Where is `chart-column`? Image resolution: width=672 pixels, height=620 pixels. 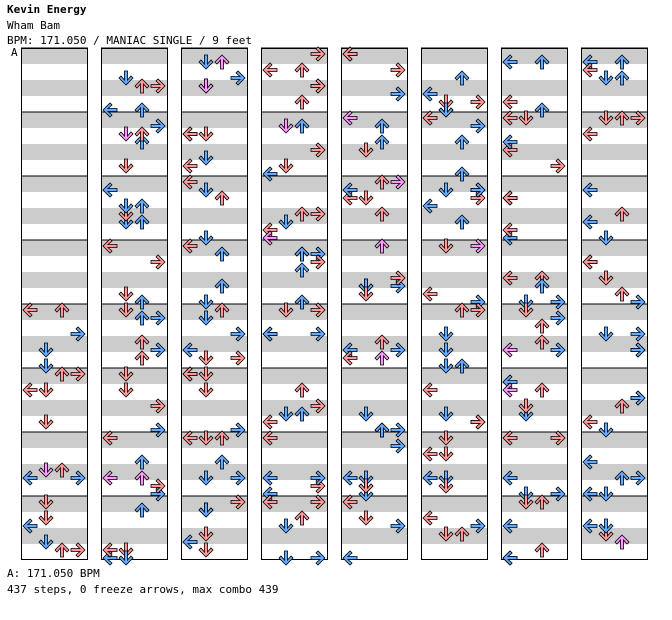 chart-column is located at coordinates (454, 303).